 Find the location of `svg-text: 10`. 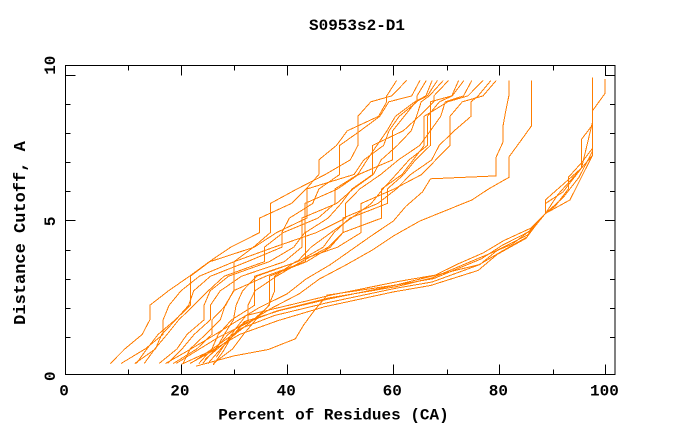

svg-text: 10 is located at coordinates (51, 65).